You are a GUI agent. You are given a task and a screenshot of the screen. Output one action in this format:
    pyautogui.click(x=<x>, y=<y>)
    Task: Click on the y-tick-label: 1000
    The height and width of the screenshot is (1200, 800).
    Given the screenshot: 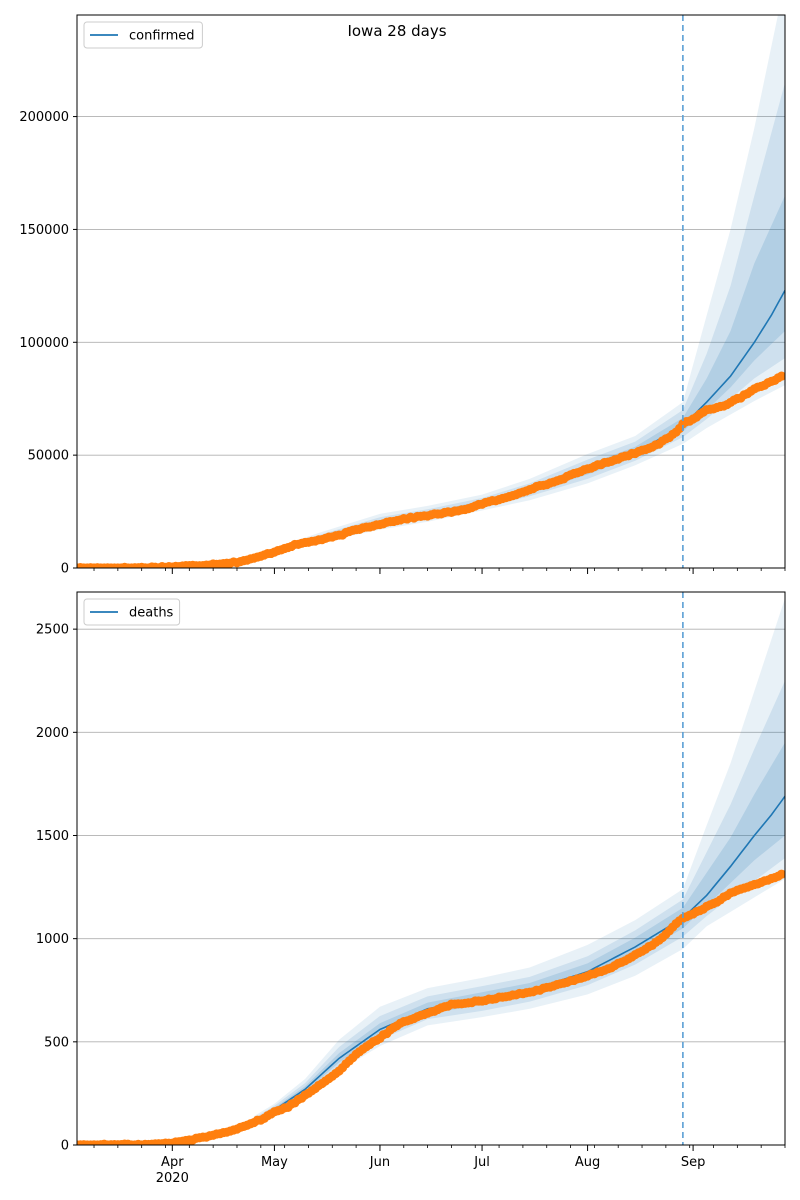 What is the action you would take?
    pyautogui.click(x=52, y=939)
    